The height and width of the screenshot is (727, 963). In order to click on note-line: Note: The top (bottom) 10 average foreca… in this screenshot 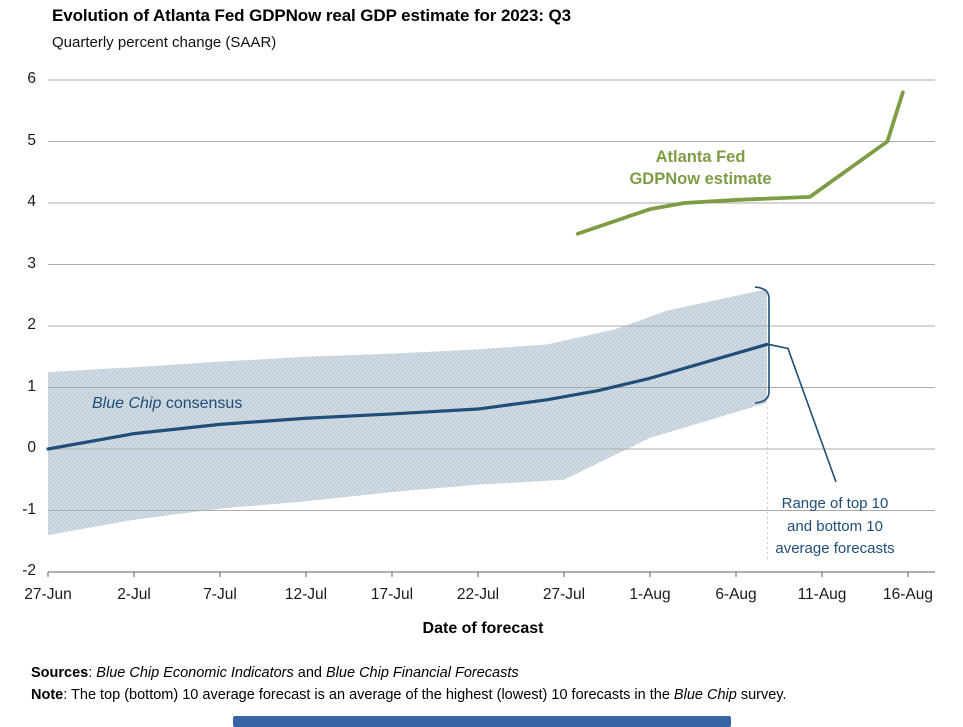, I will do `click(409, 695)`.